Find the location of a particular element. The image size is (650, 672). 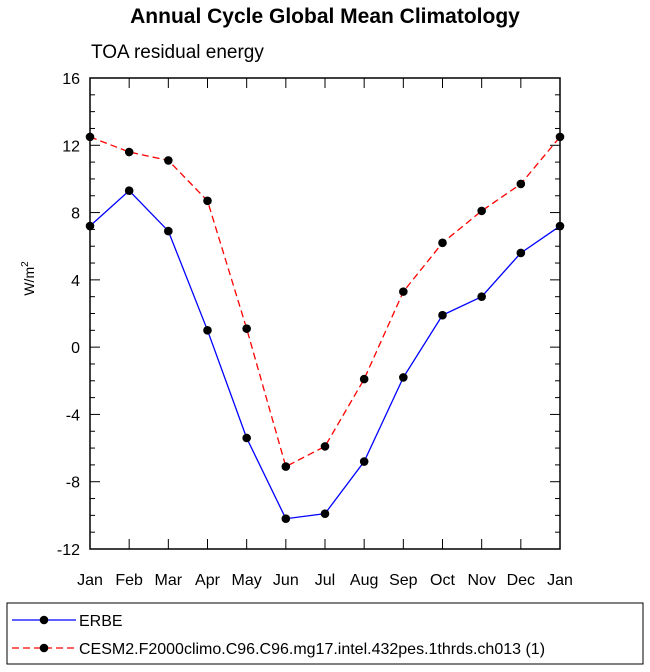

y-tick-label: 8 is located at coordinates (75, 214).